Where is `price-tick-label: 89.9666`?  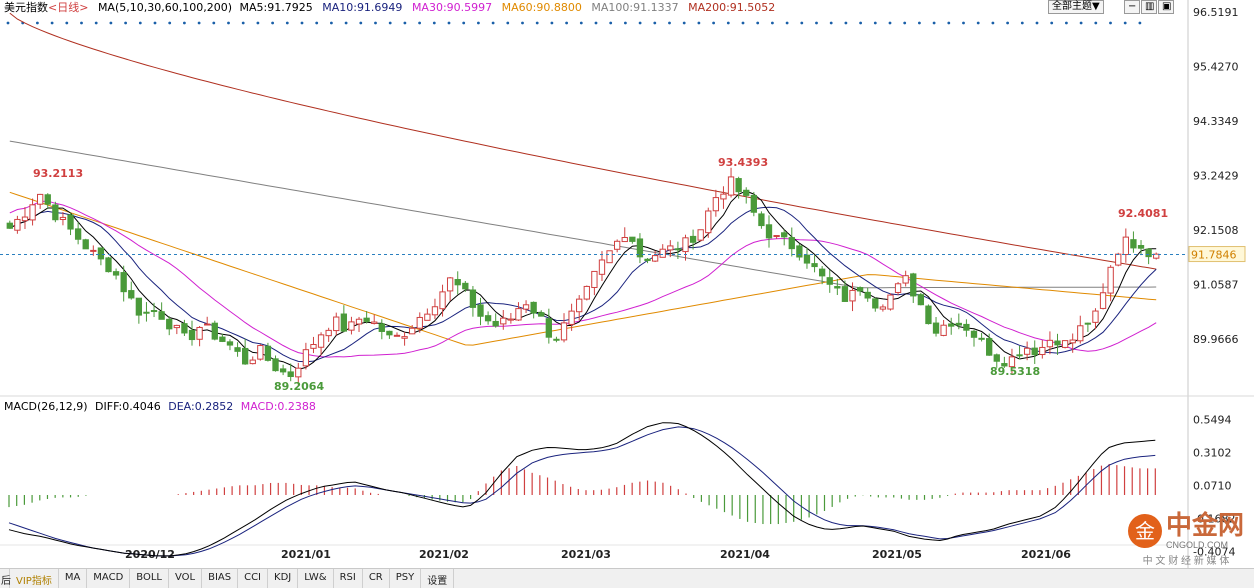
price-tick-label: 89.9666 is located at coordinates (1216, 339).